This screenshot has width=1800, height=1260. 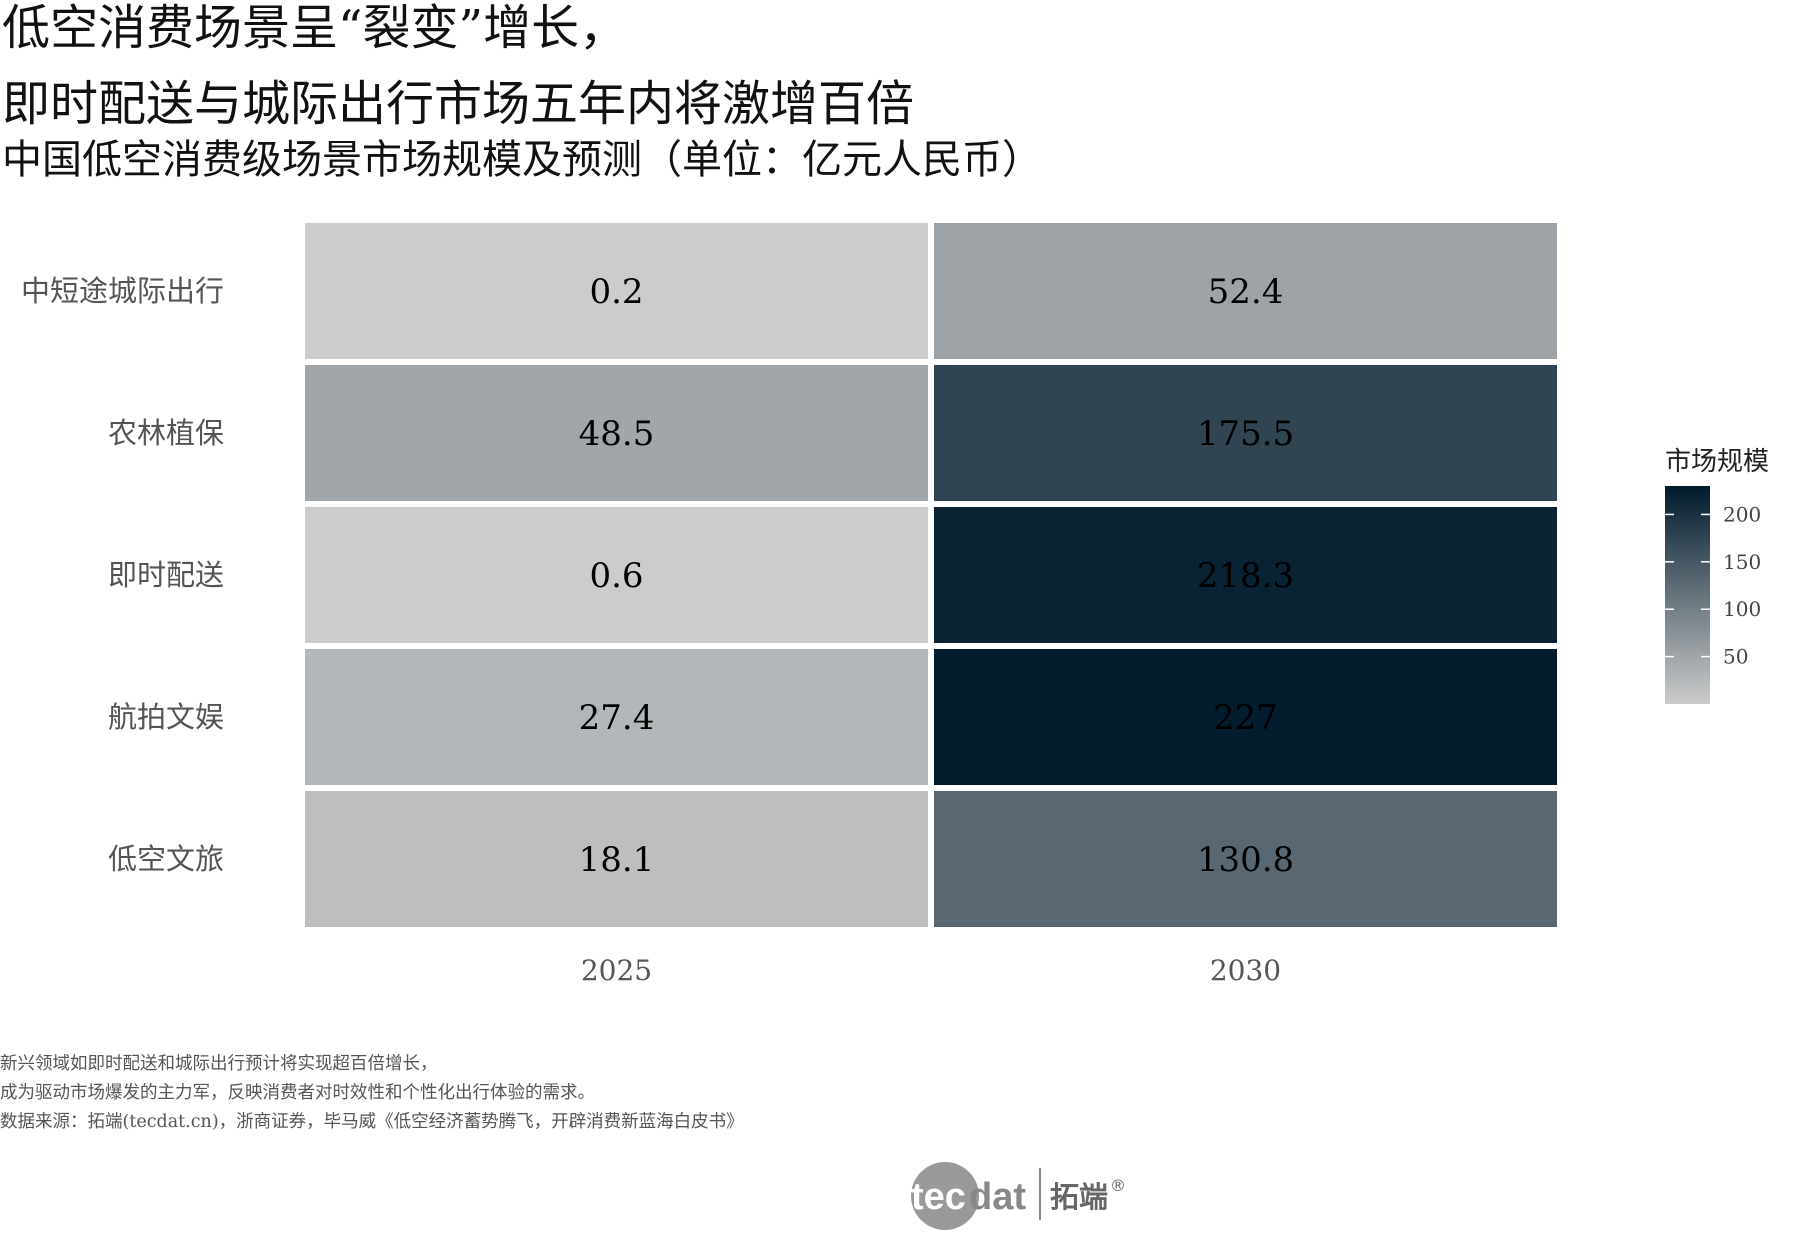 What do you see at coordinates (1742, 562) in the screenshot?
I see `legend-tick-label: 150` at bounding box center [1742, 562].